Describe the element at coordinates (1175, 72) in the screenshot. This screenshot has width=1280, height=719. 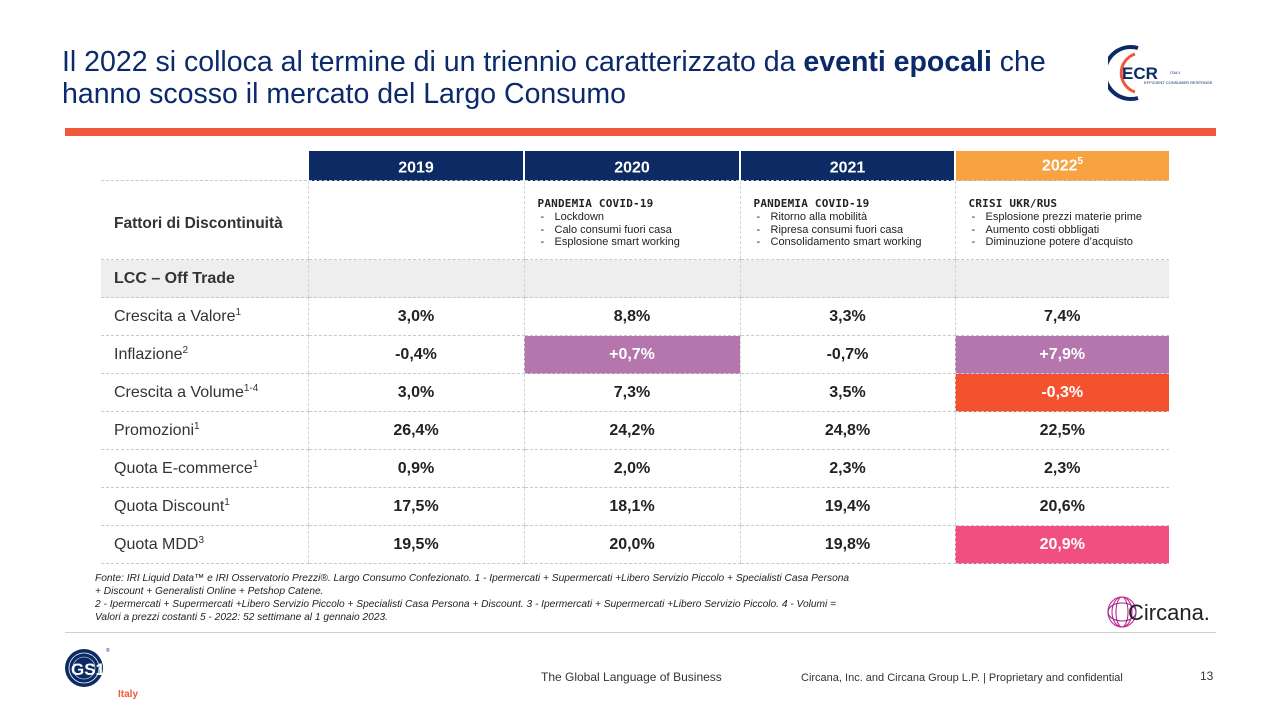
I see `ecr-logo-sub1: ITALY` at that location.